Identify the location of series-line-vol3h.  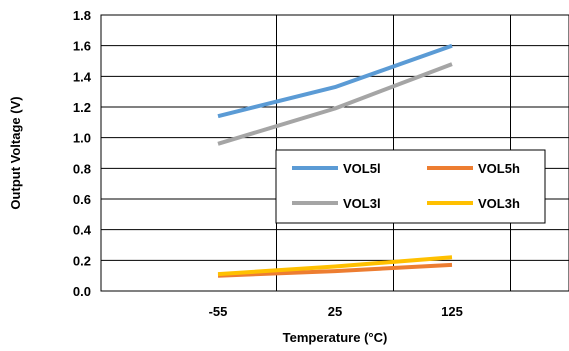
(335, 266).